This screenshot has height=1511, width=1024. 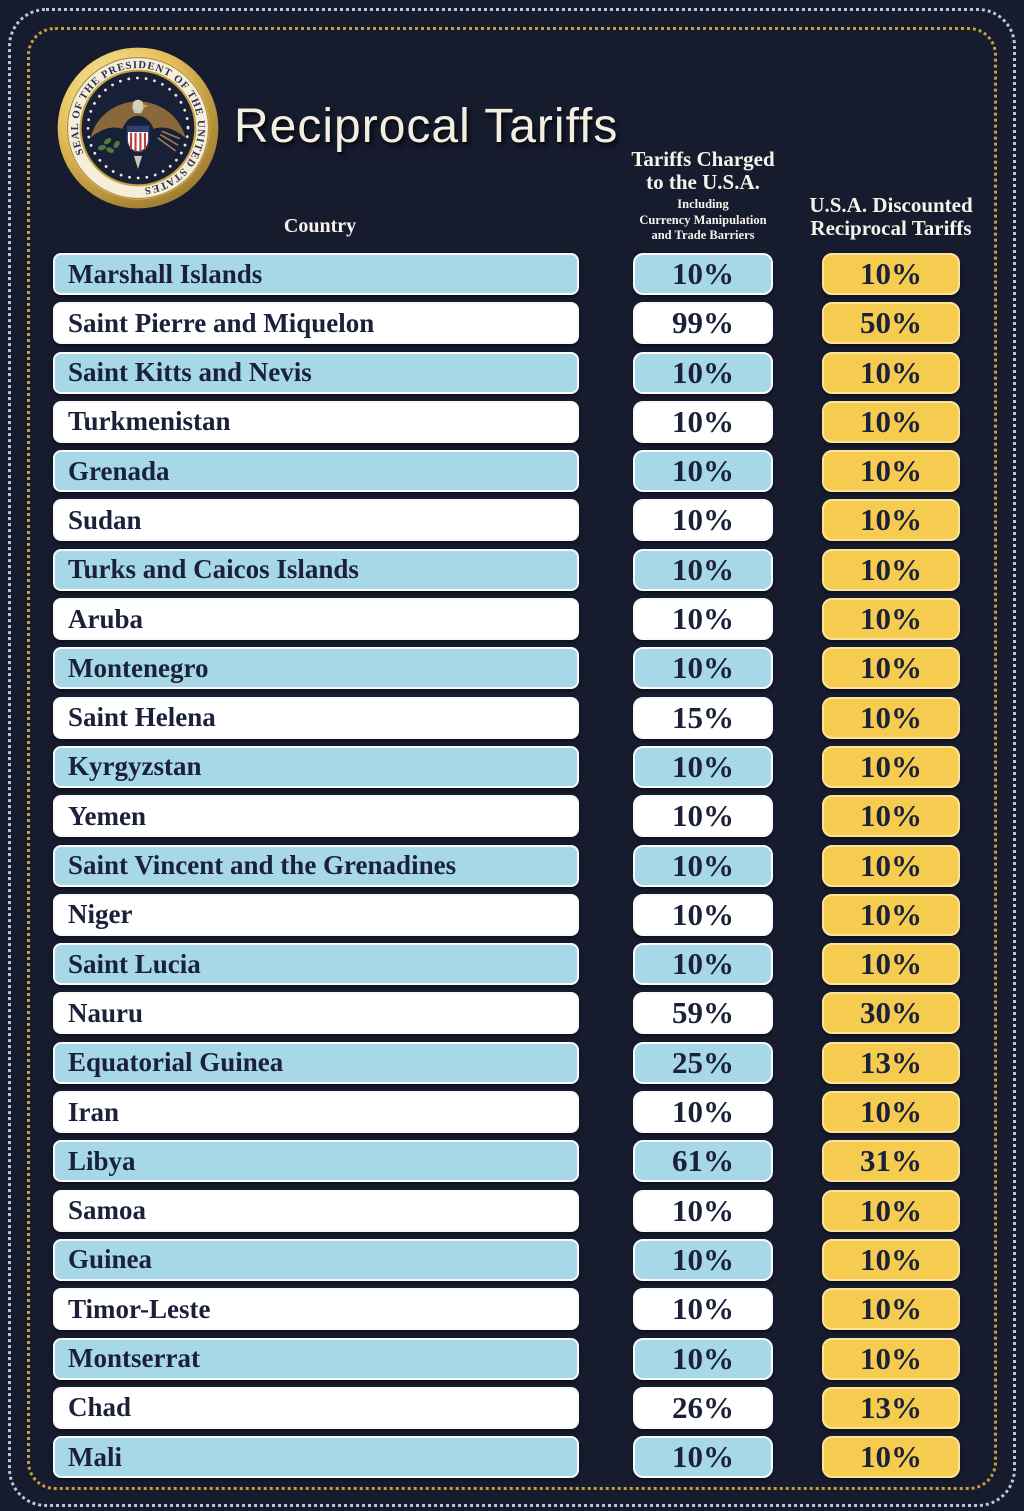 I want to click on table-row: Niger 10% 10%, so click(x=512, y=914).